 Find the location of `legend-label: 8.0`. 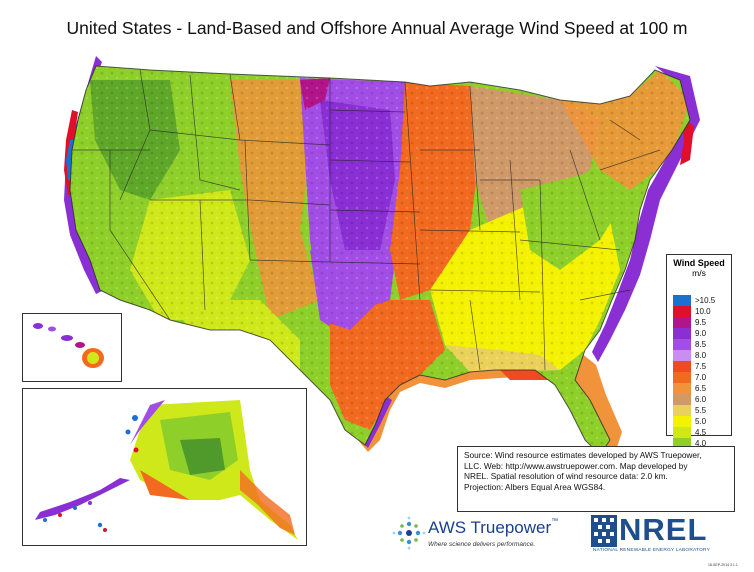

legend-label: 8.0 is located at coordinates (701, 355).